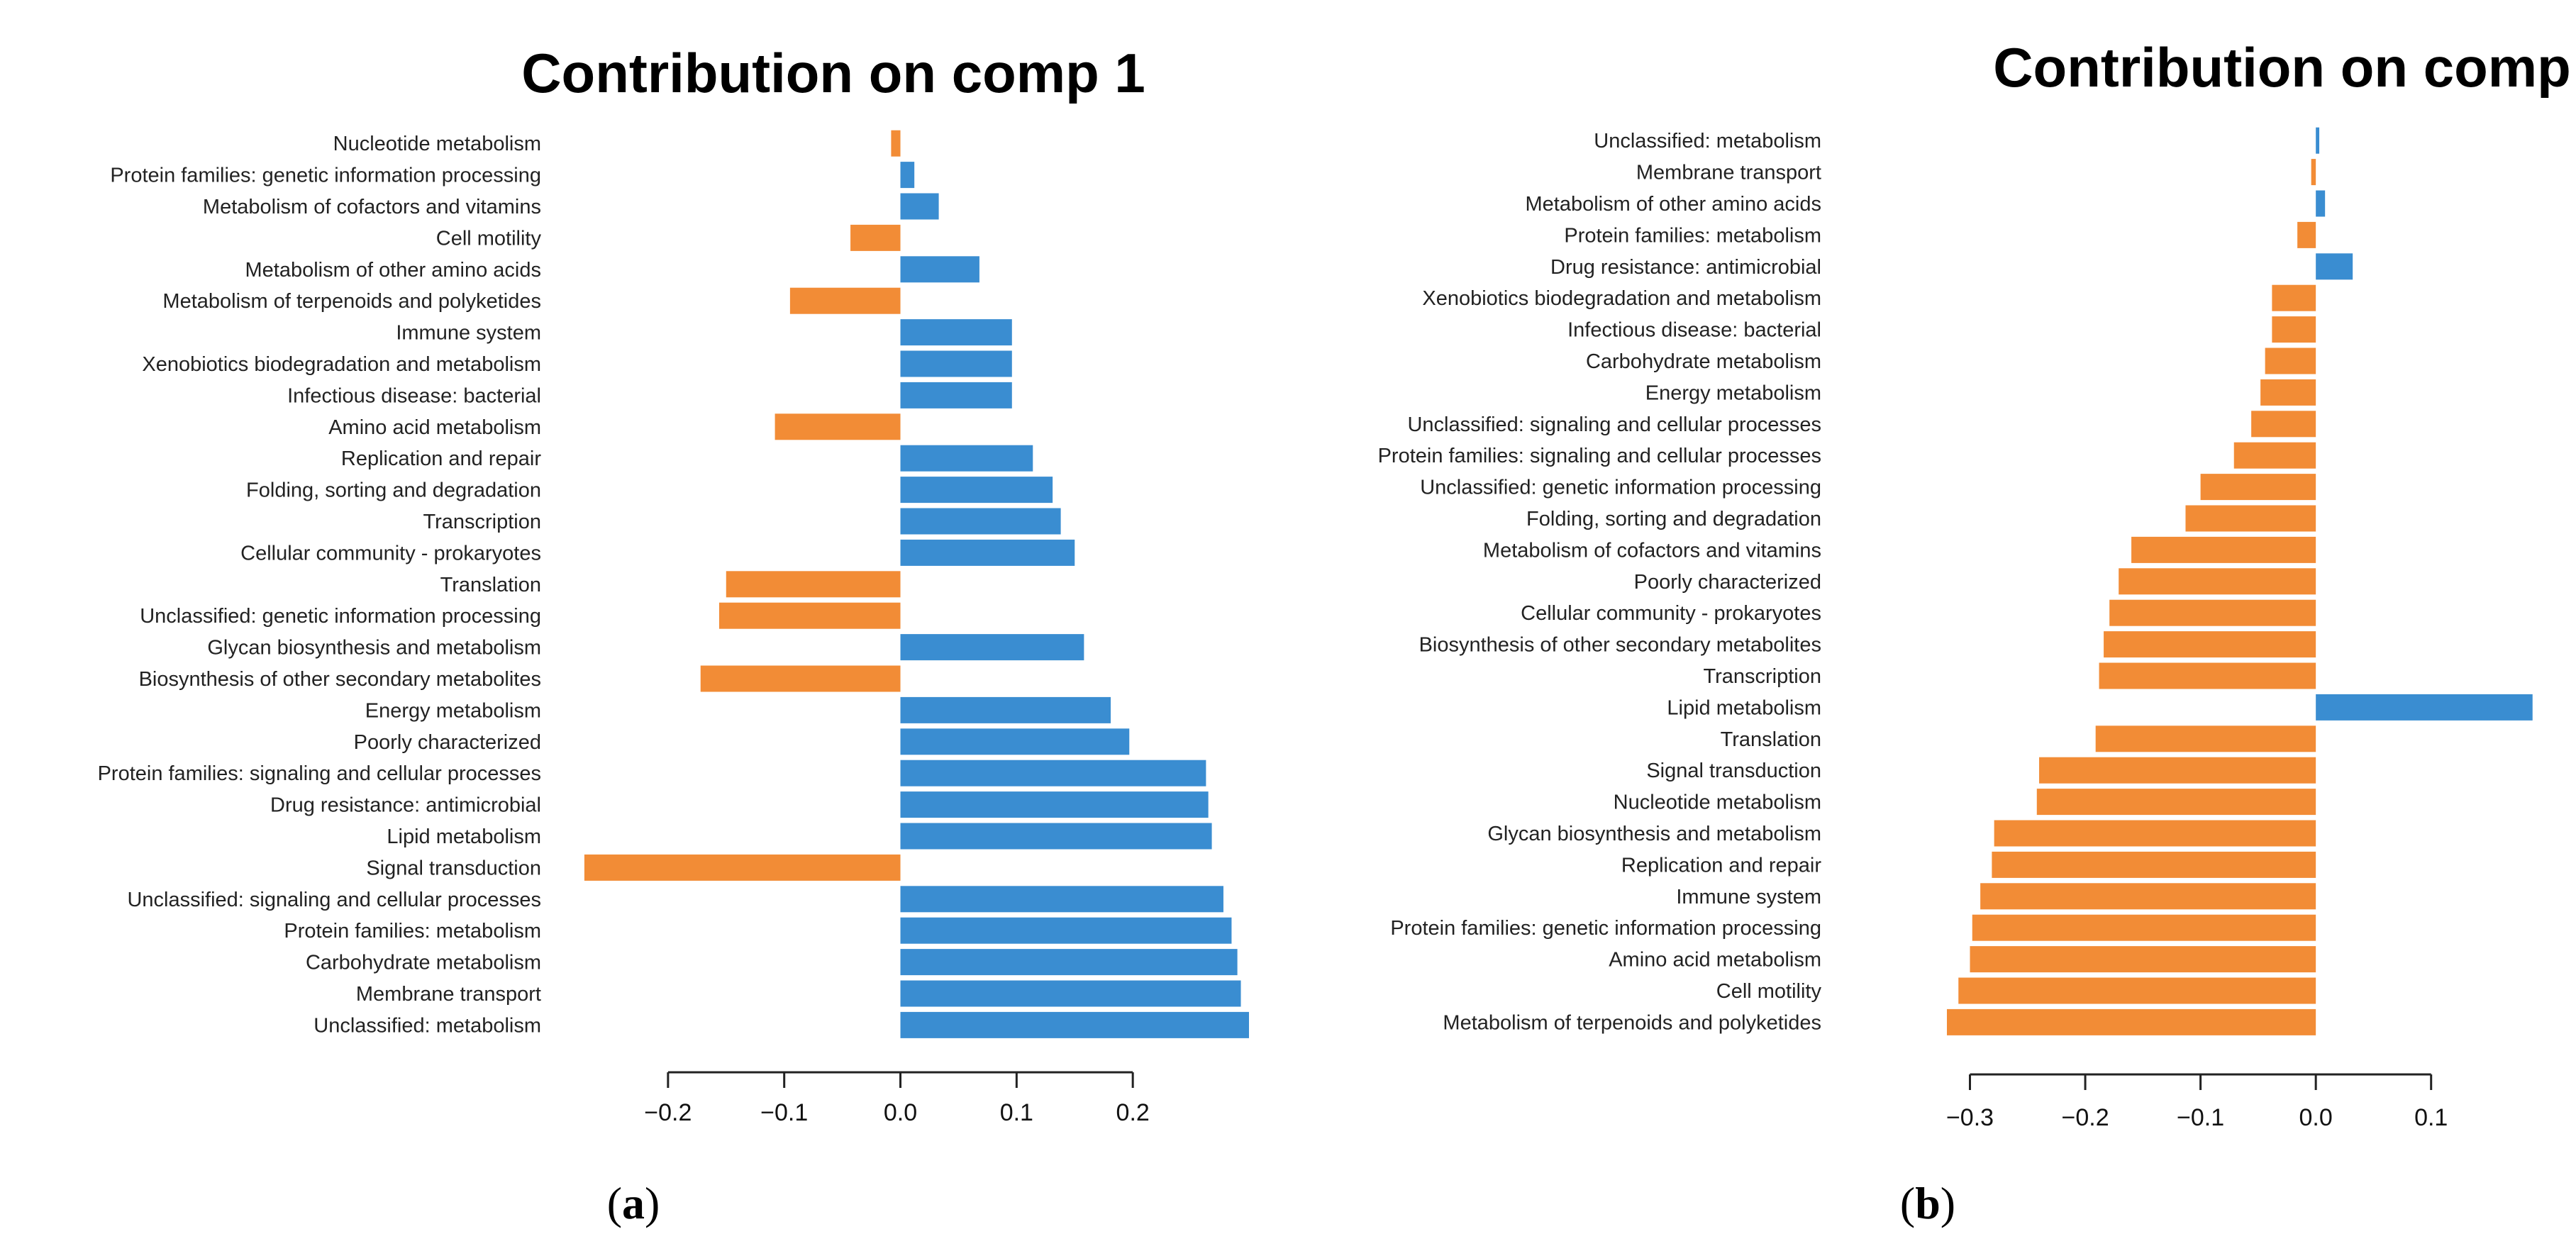 Image resolution: width=2576 pixels, height=1251 pixels. Describe the element at coordinates (1927, 1203) in the screenshot. I see `panel-label: (b)` at that location.